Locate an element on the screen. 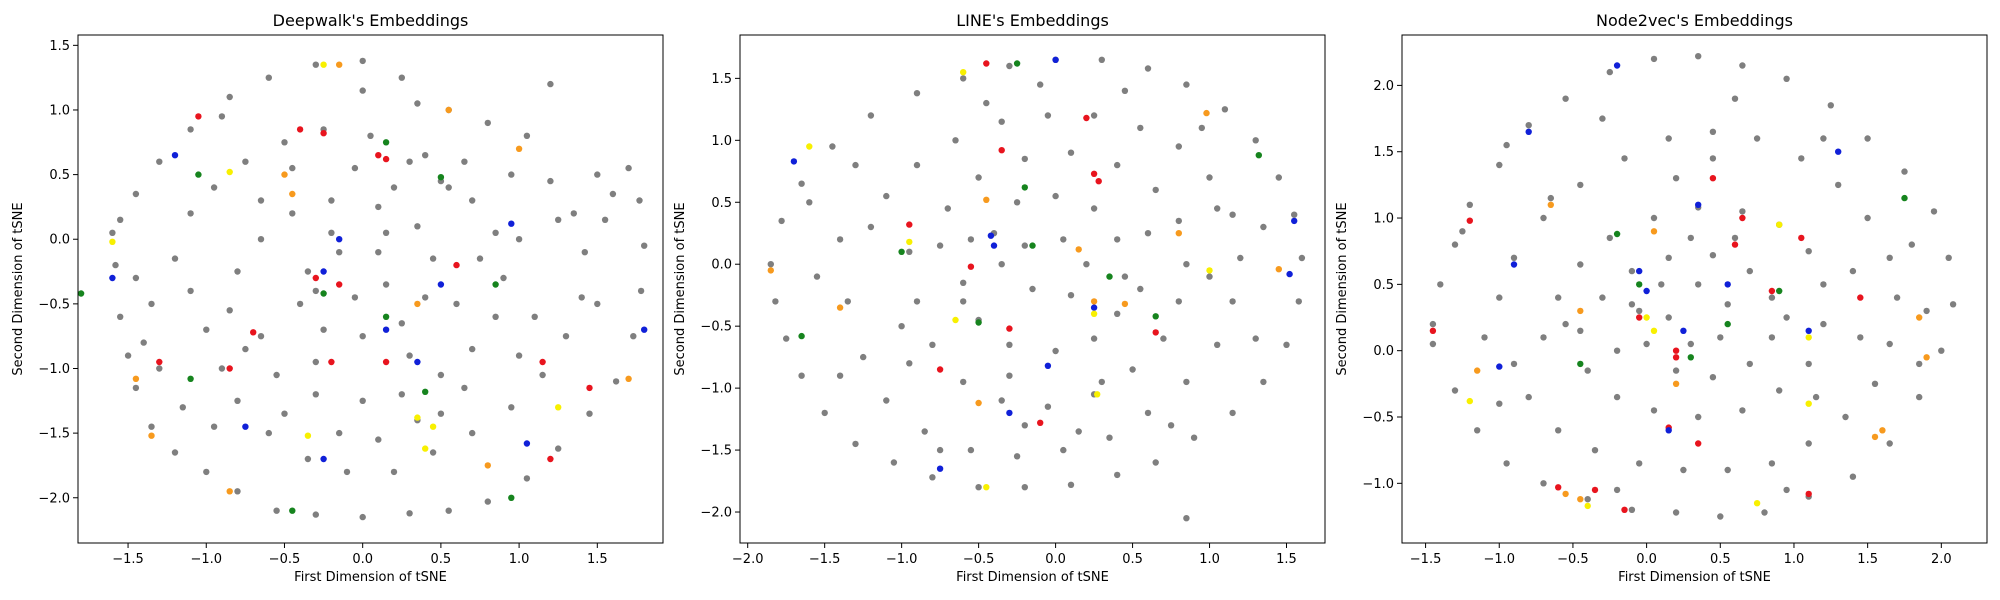  y-tick-label: −1.5 is located at coordinates (716, 451).